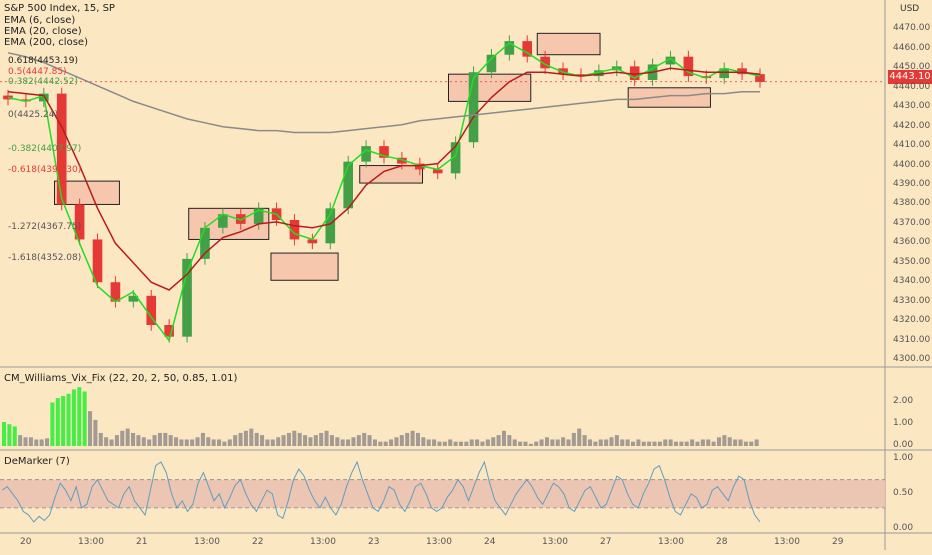  Describe the element at coordinates (45, 227) in the screenshot. I see `fib-level-label: -1.272(4367.75)` at that location.